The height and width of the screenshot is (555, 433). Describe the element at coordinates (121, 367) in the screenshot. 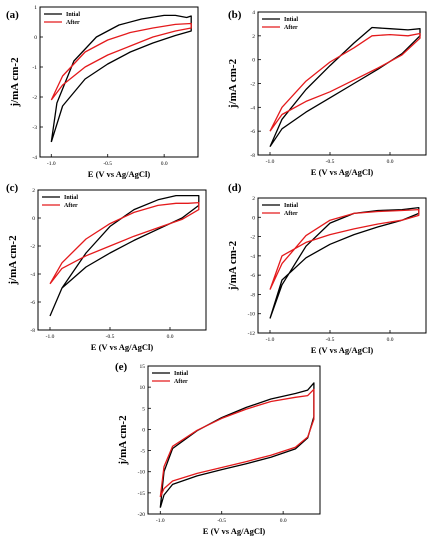

I see `panel-label: (e)` at that location.